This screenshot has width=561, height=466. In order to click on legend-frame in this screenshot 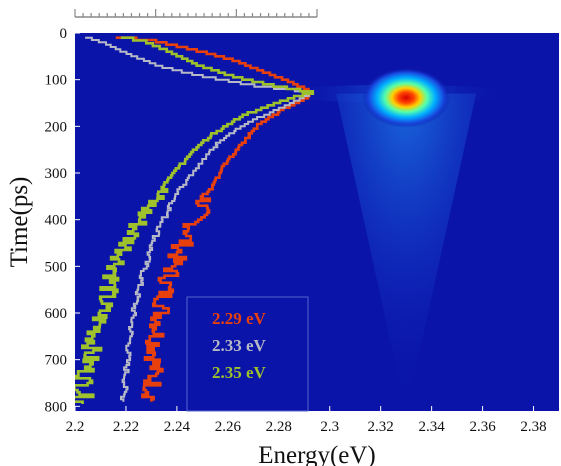, I will do `click(247, 354)`.